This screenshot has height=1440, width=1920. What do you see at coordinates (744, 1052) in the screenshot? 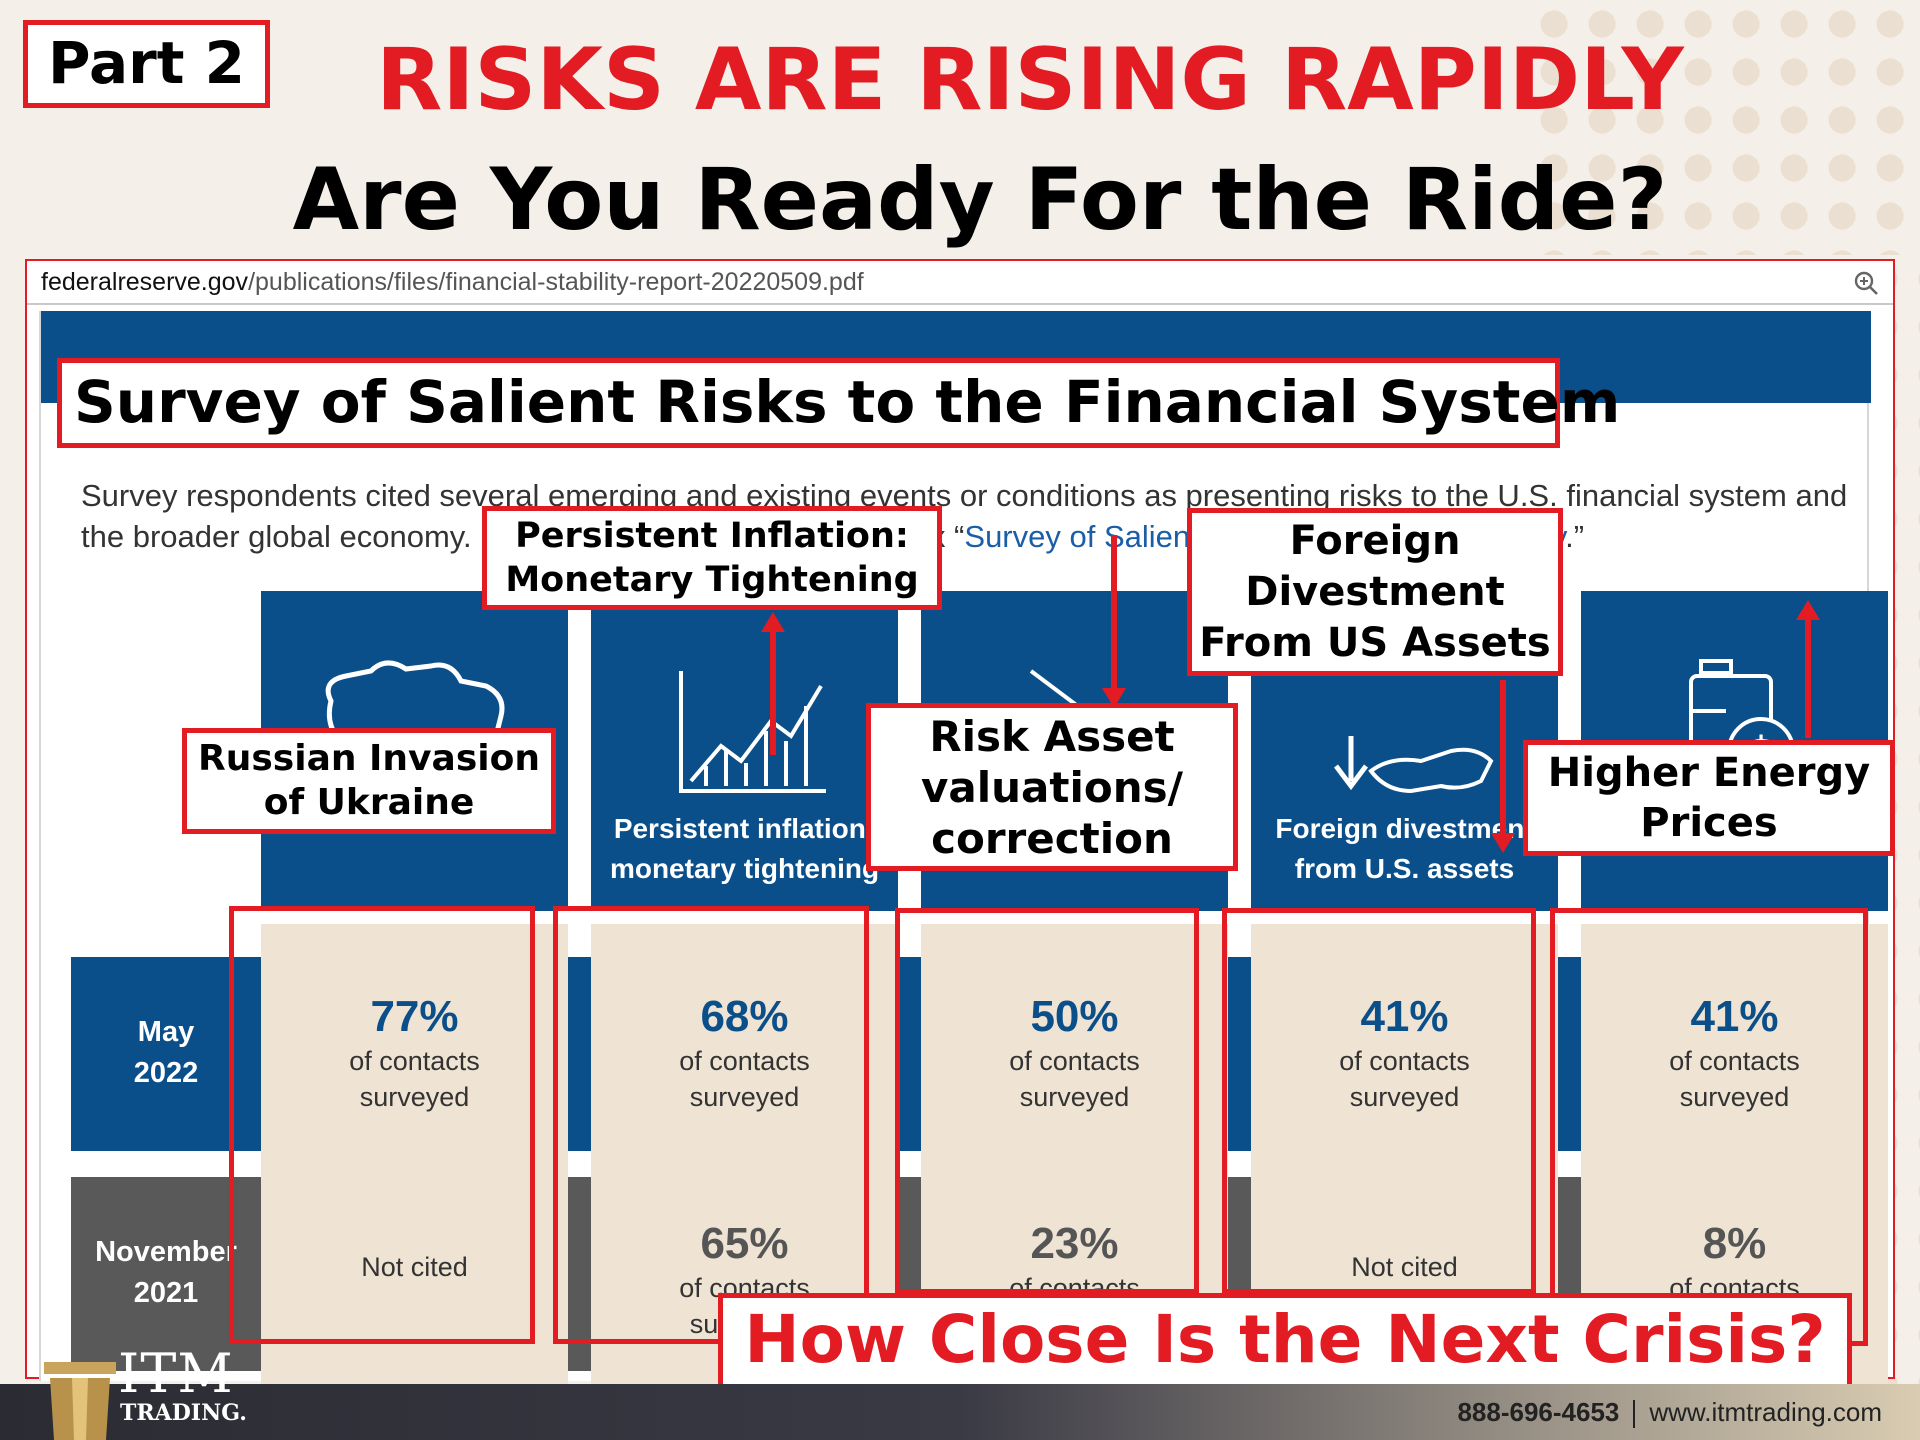
I see `cell-may-inflation: 68% of contacts surveyed` at bounding box center [744, 1052].